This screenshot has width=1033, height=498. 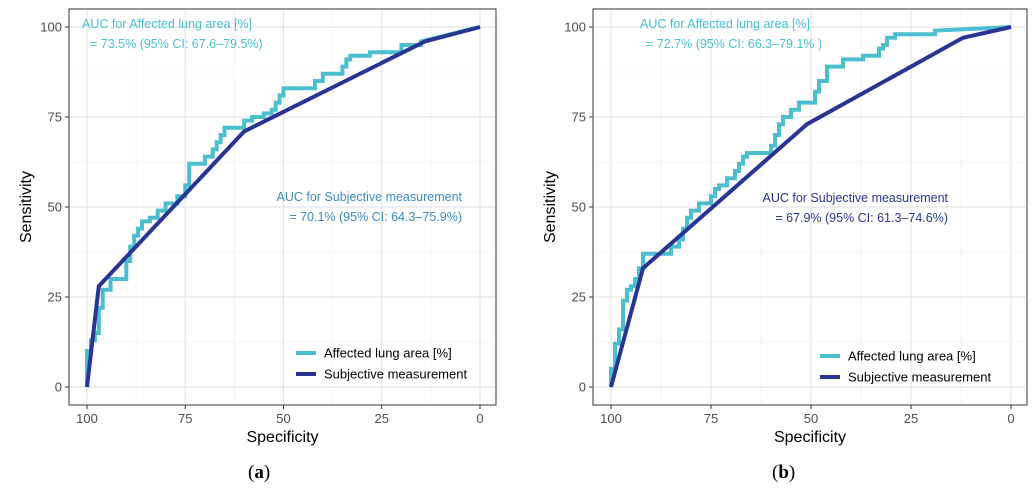 What do you see at coordinates (611, 418) in the screenshot?
I see `chart-b-x-tick-label: 100` at bounding box center [611, 418].